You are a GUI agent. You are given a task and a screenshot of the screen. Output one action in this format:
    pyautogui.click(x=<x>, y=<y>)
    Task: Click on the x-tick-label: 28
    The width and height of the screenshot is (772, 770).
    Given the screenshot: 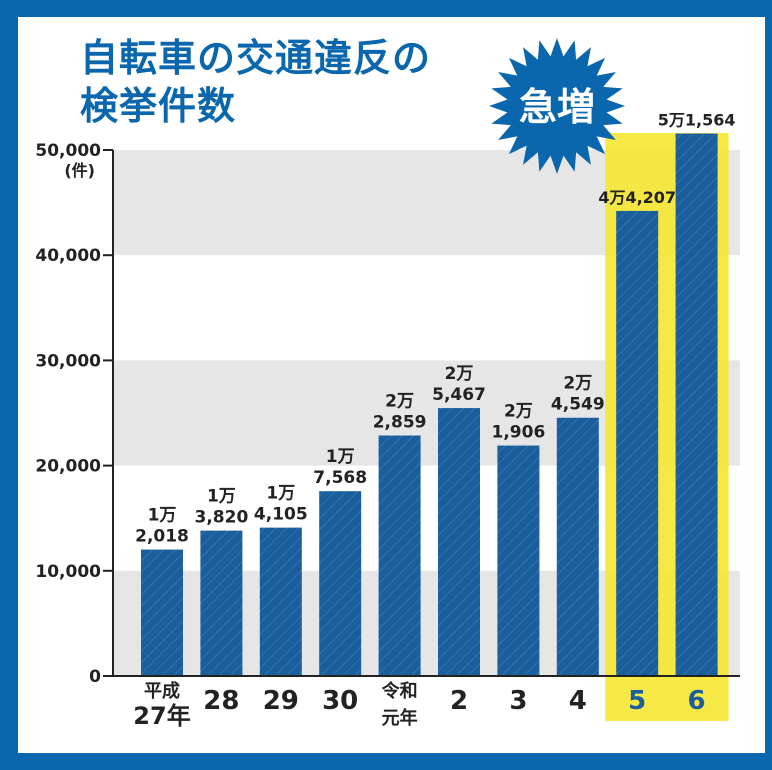 What is the action you would take?
    pyautogui.click(x=221, y=701)
    